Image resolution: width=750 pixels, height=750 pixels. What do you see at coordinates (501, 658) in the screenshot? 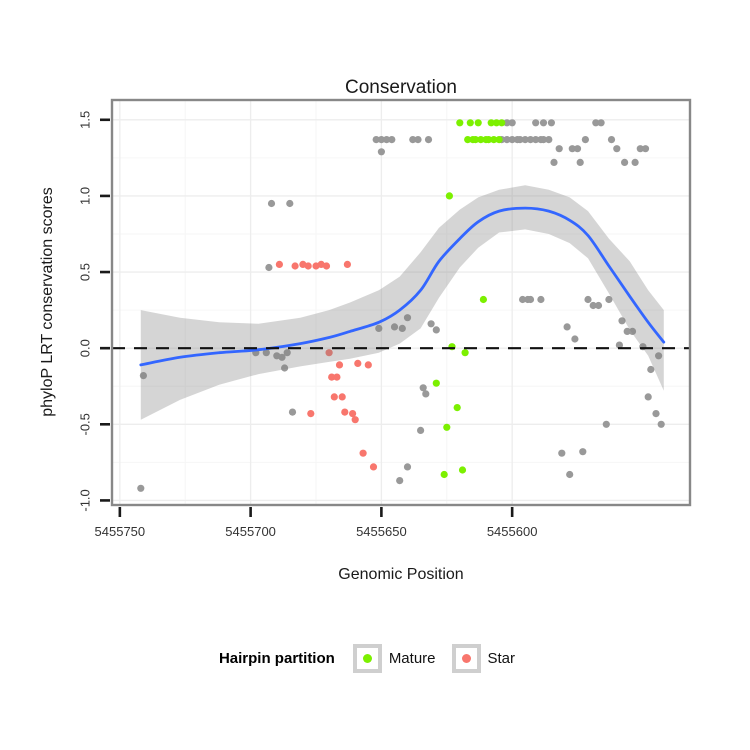
I see `legend-label-star: Star` at bounding box center [501, 658].